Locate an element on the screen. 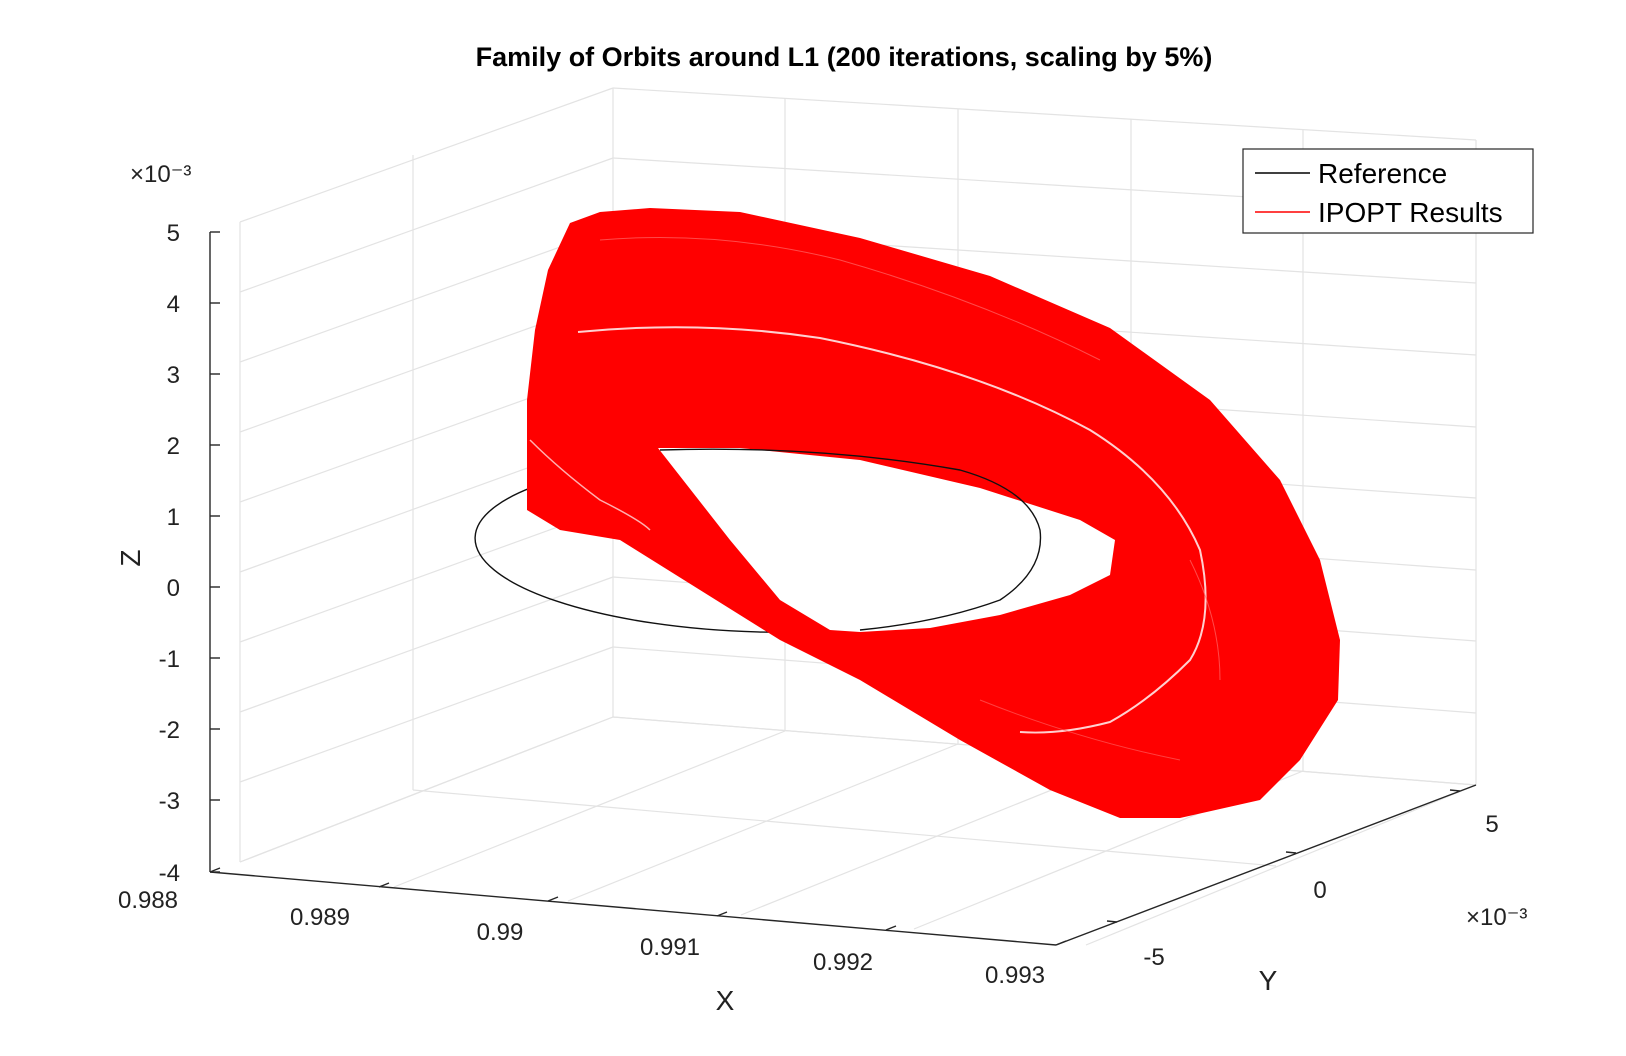  z-tick-label: 2 is located at coordinates (173, 446).